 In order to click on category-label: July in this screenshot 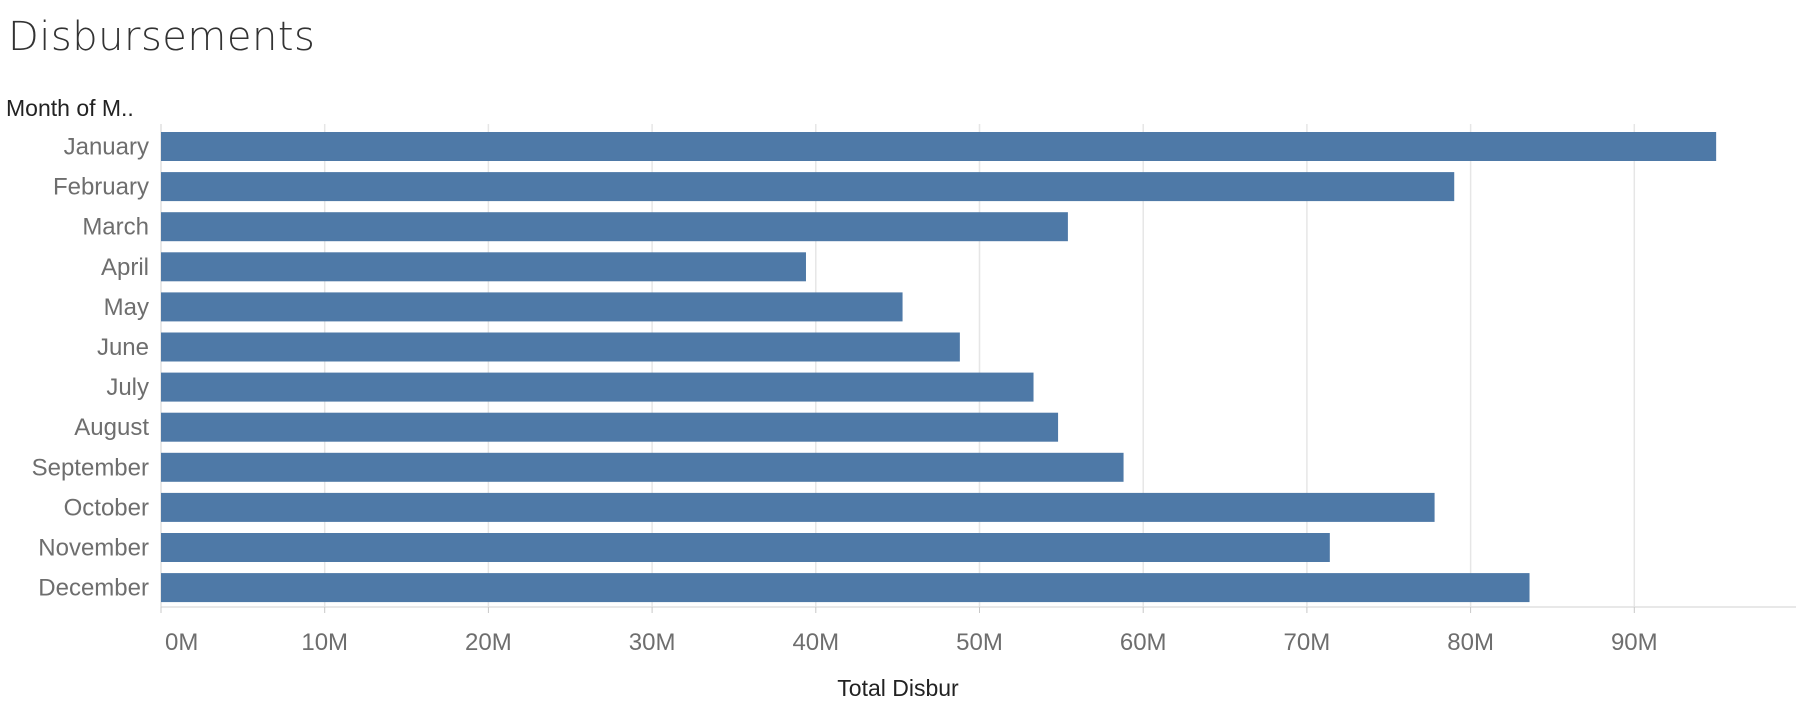, I will do `click(127, 387)`.